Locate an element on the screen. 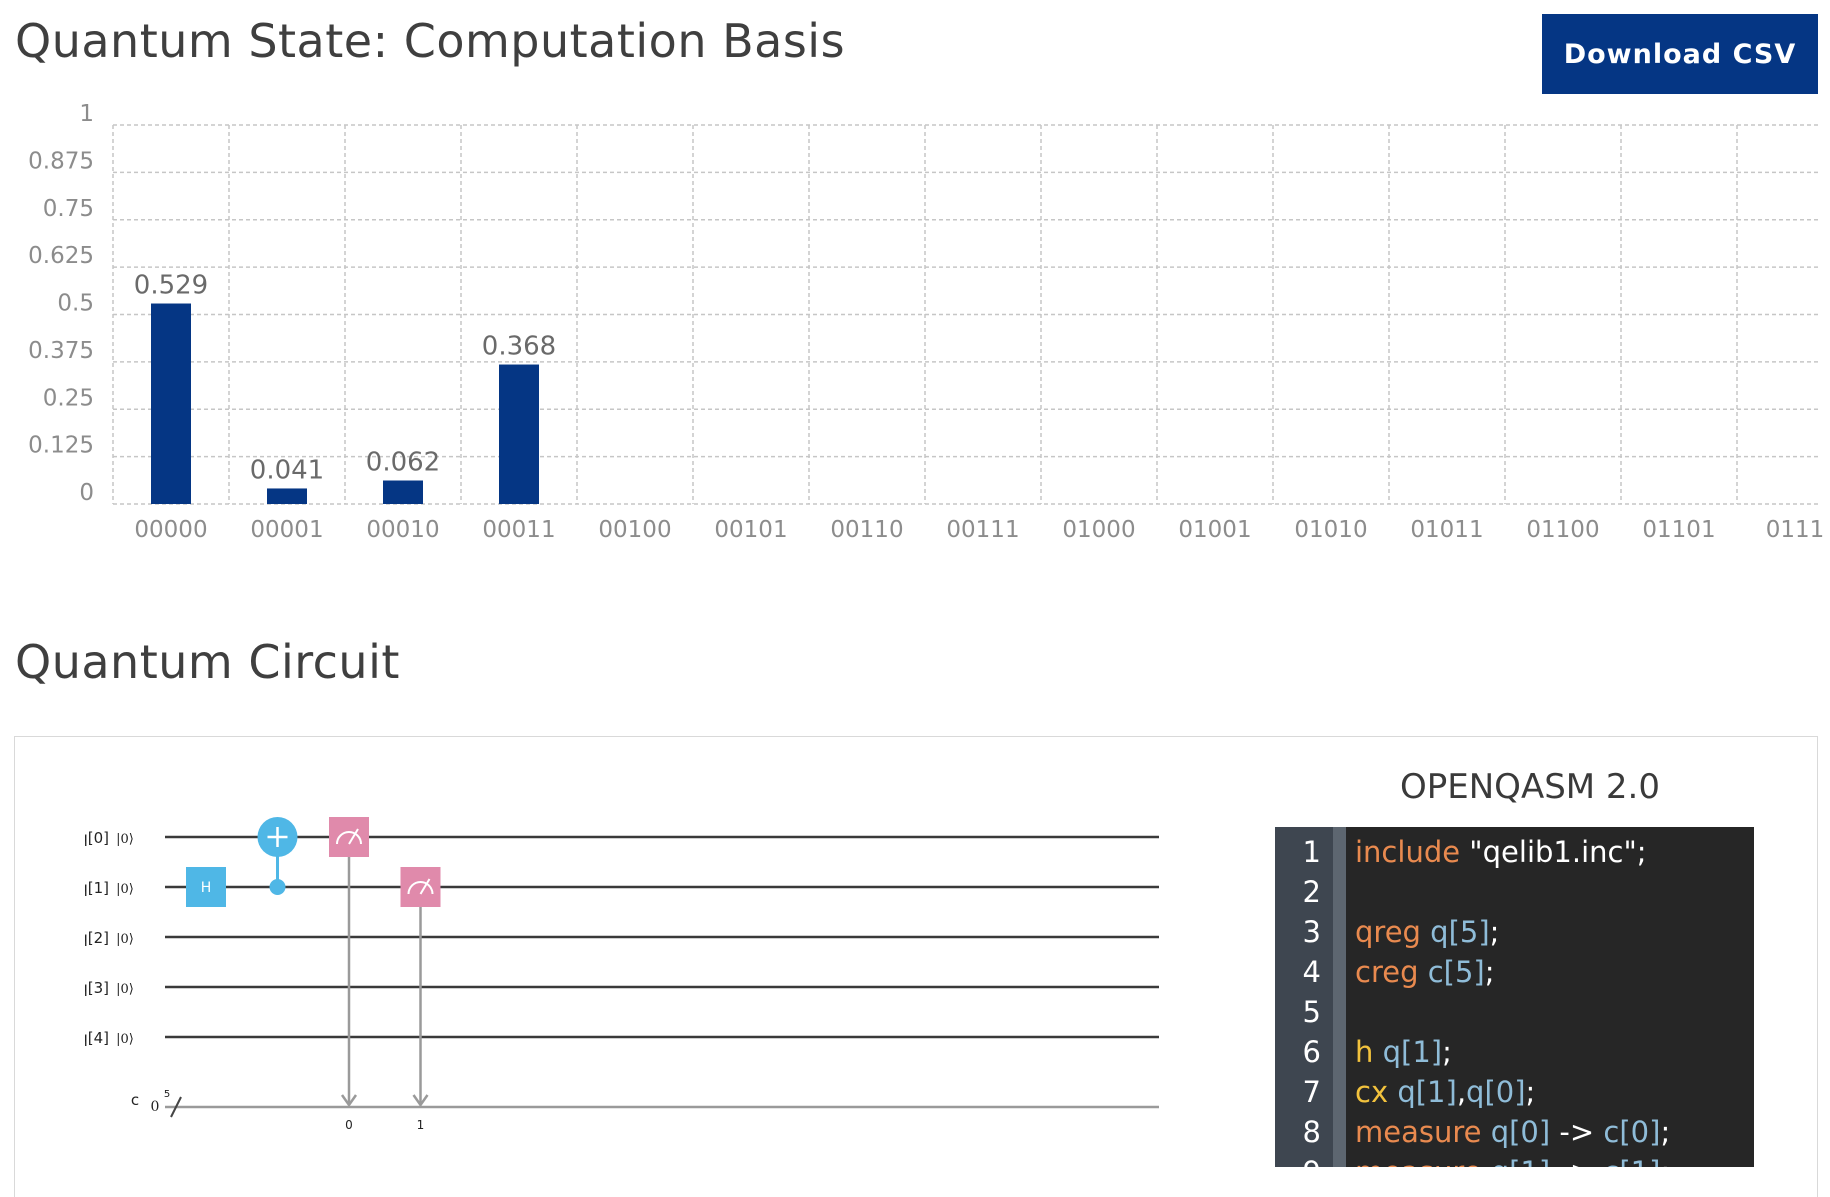  classical-bus-slash is located at coordinates (176, 1107).